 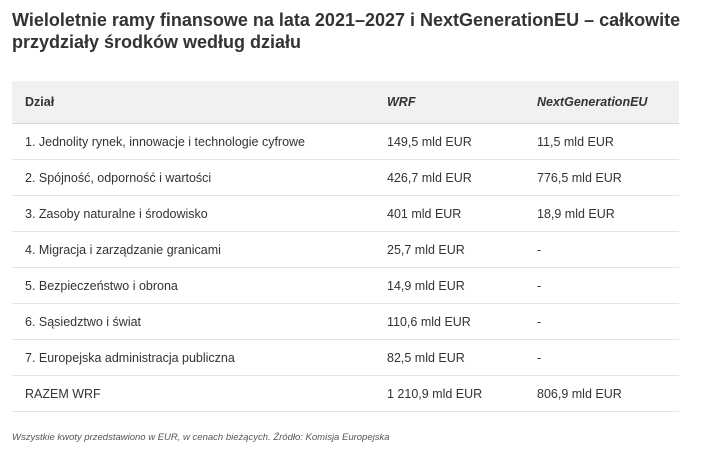 What do you see at coordinates (601, 177) in the screenshot?
I see `ngeu-value: 776,5 mld EUR` at bounding box center [601, 177].